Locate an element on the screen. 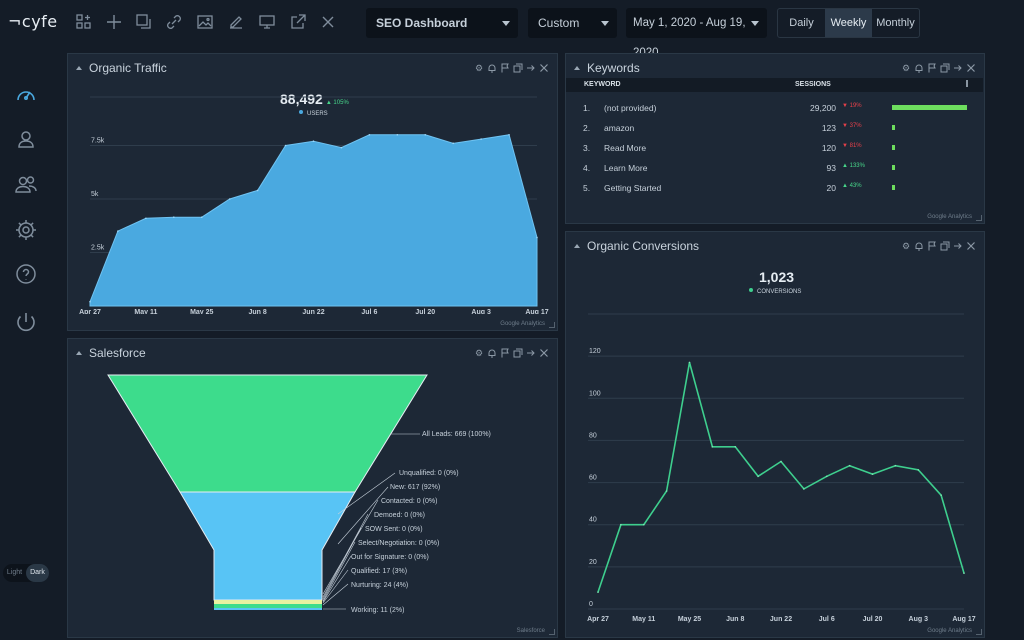 The height and width of the screenshot is (640, 1024). table-row: 3. Read More 120 ▼ 81% is located at coordinates (774, 152).